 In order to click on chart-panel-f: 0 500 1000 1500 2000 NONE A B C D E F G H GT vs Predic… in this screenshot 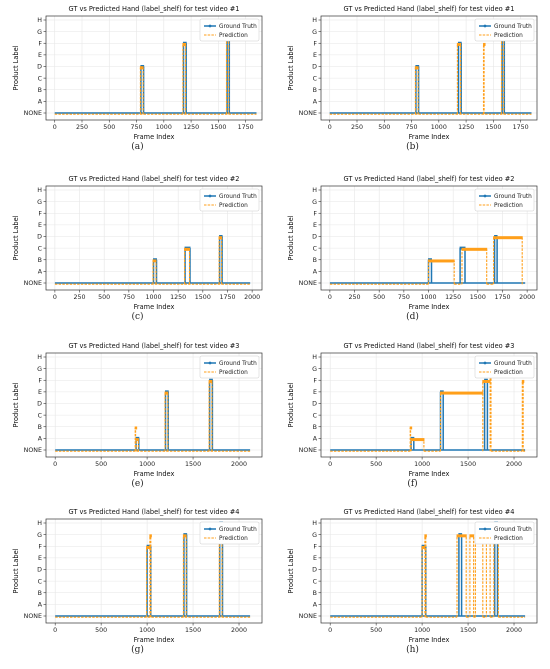, I will do `click(412, 420)`.